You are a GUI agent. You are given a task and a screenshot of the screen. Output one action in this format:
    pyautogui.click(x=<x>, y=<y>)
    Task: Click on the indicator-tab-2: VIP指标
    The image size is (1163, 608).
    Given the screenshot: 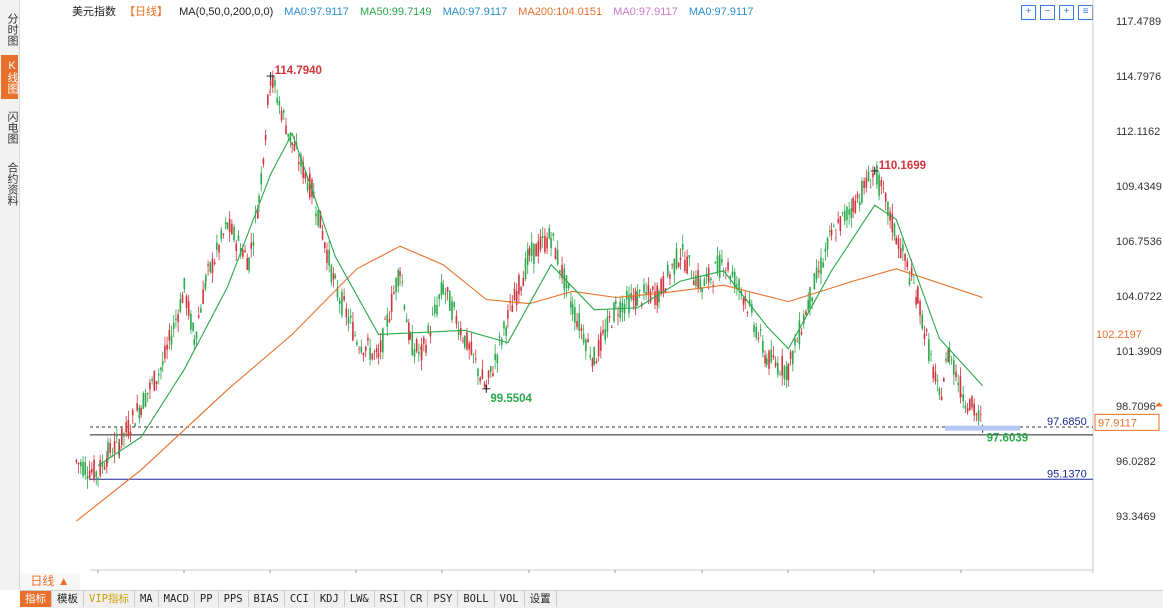 What is the action you would take?
    pyautogui.click(x=109, y=599)
    